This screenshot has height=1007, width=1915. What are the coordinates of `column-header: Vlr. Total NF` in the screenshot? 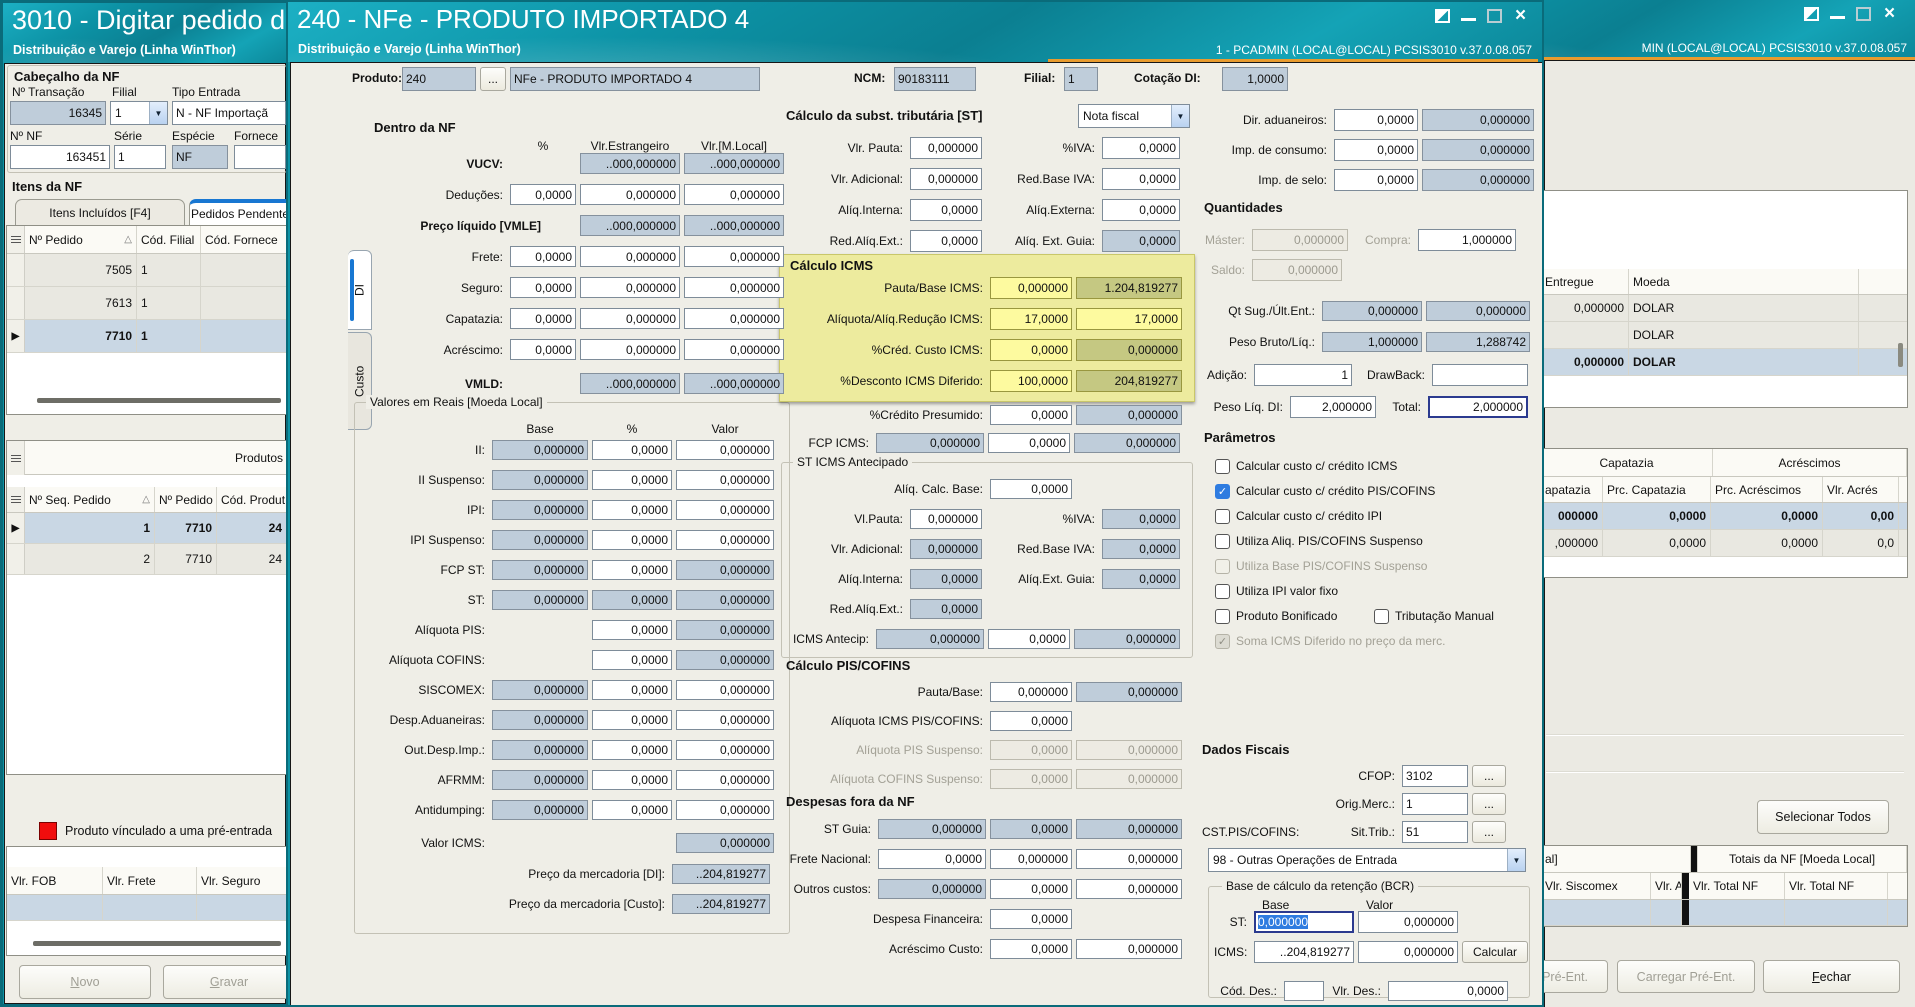 It's located at (1737, 886).